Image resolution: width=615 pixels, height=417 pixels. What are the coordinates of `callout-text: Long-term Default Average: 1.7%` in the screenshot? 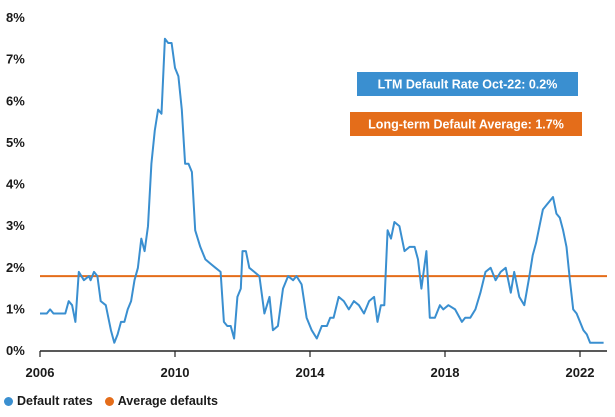 It's located at (466, 125).